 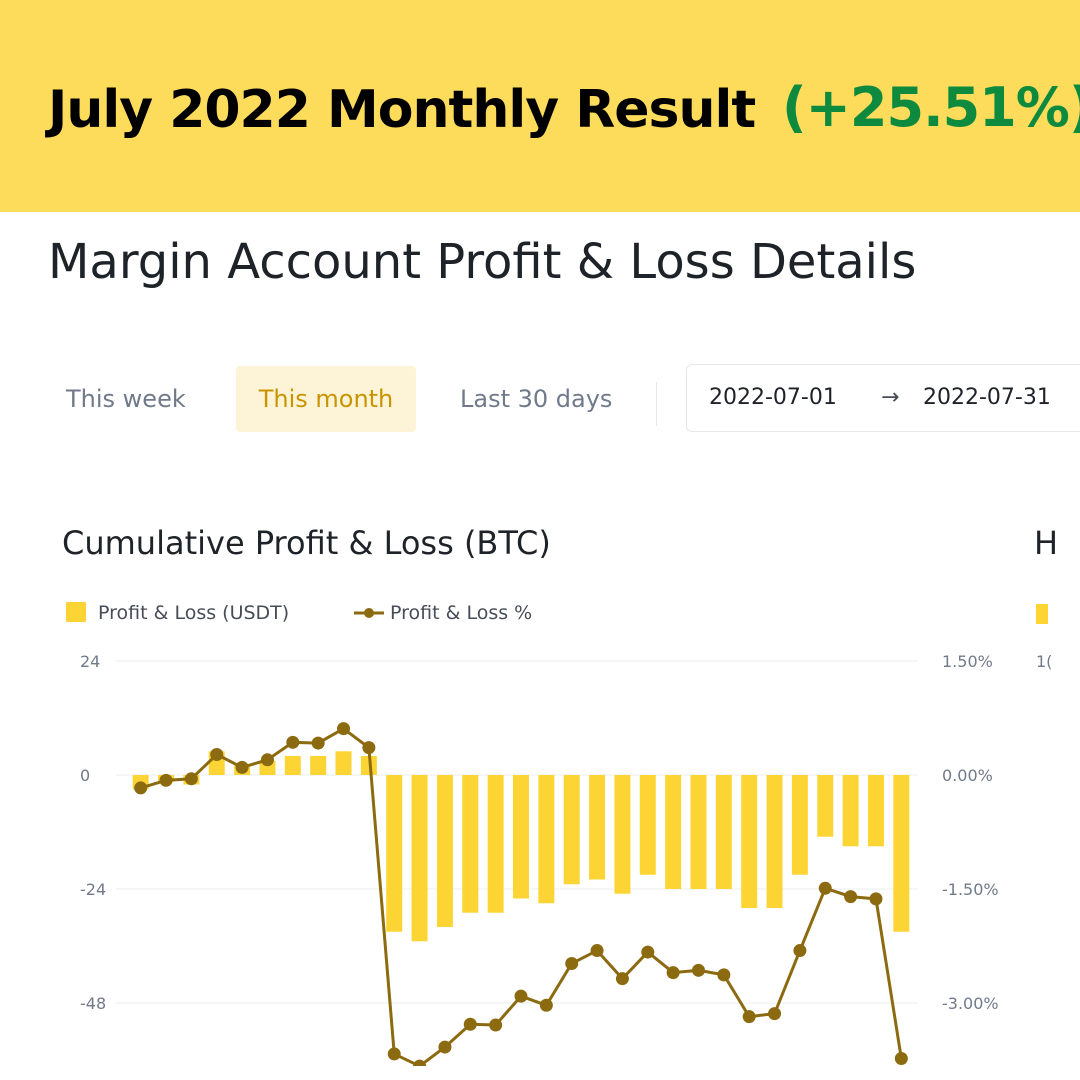 I want to click on tab-divider, so click(x=656, y=404).